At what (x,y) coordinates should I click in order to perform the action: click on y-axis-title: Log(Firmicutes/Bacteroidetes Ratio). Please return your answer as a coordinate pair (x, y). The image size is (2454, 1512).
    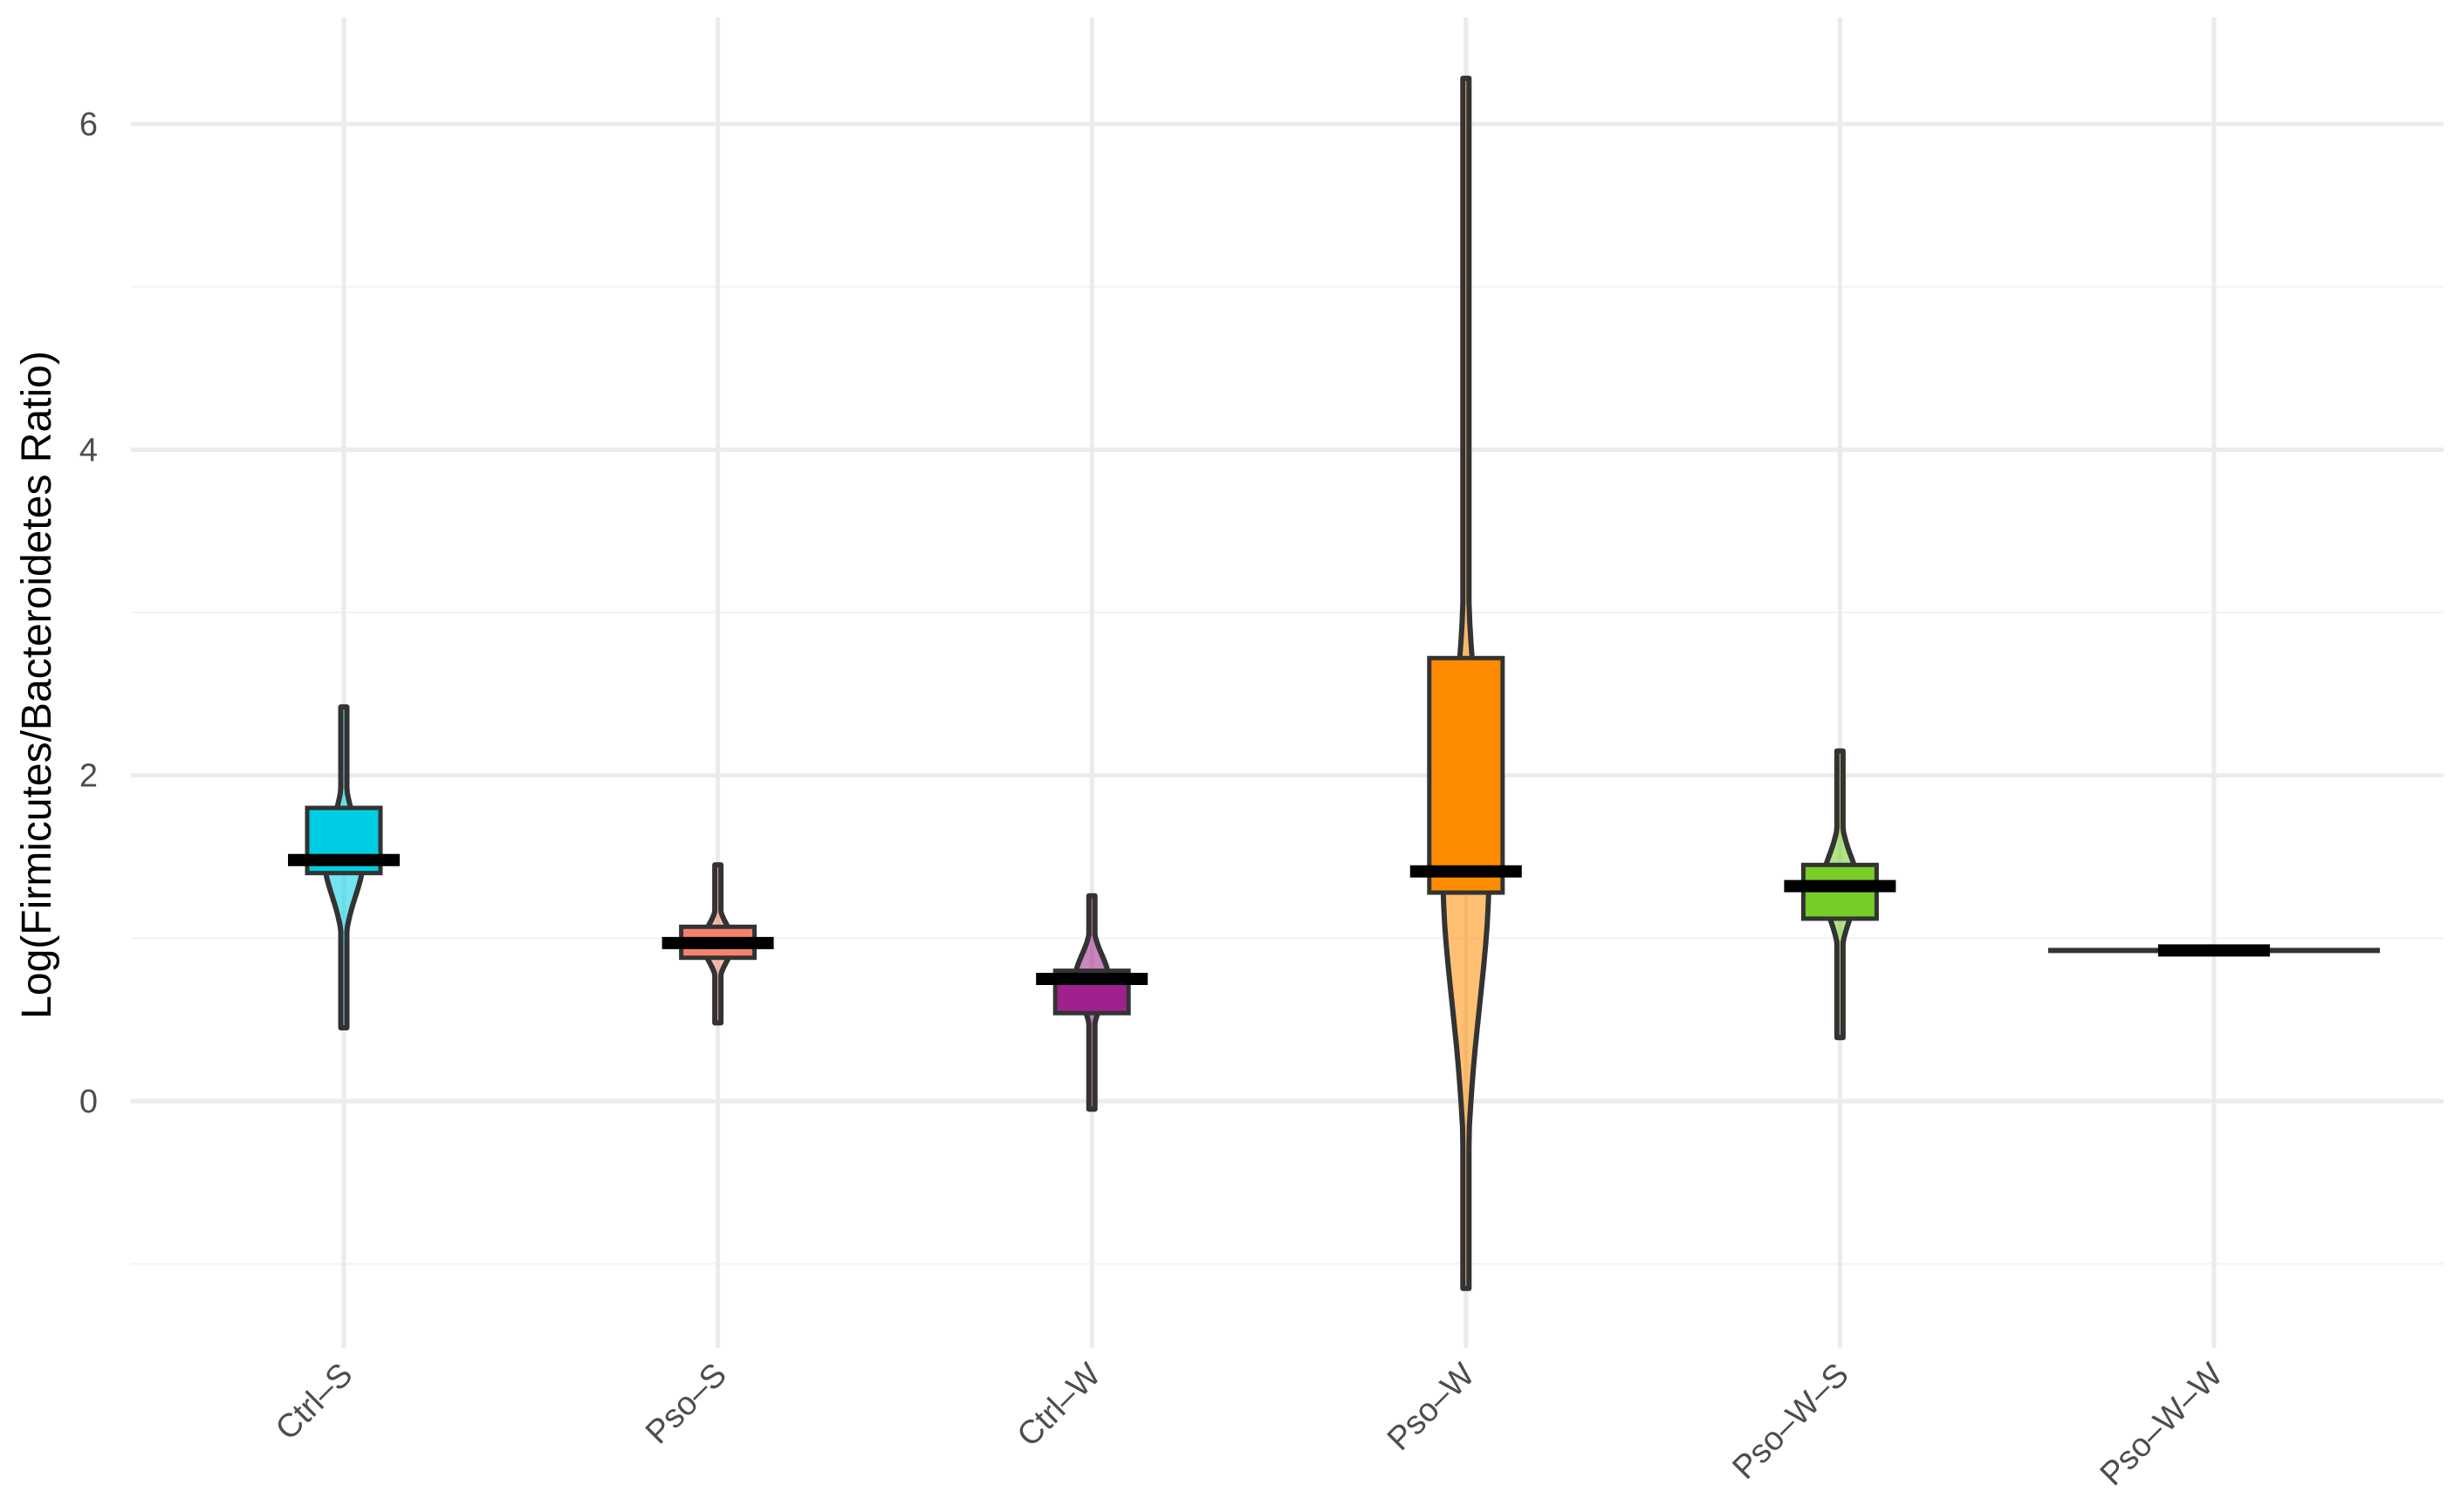
    Looking at the image, I should click on (37, 685).